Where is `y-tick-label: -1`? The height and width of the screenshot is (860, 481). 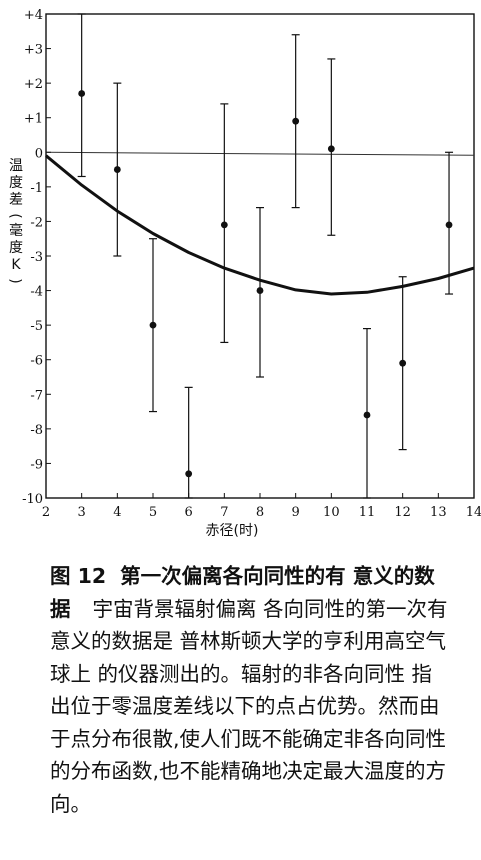 y-tick-label: -1 is located at coordinates (36, 188).